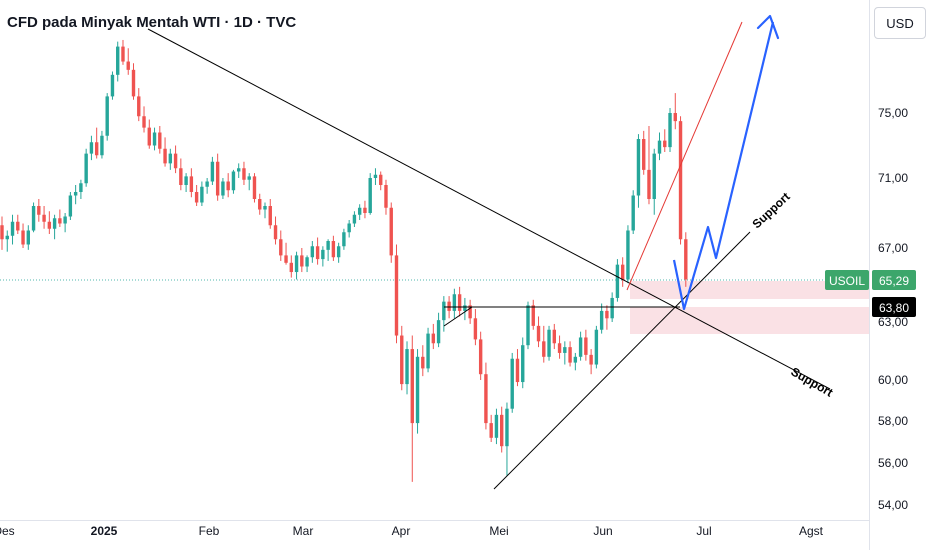  I want to click on red-channel-line, so click(684, 156).